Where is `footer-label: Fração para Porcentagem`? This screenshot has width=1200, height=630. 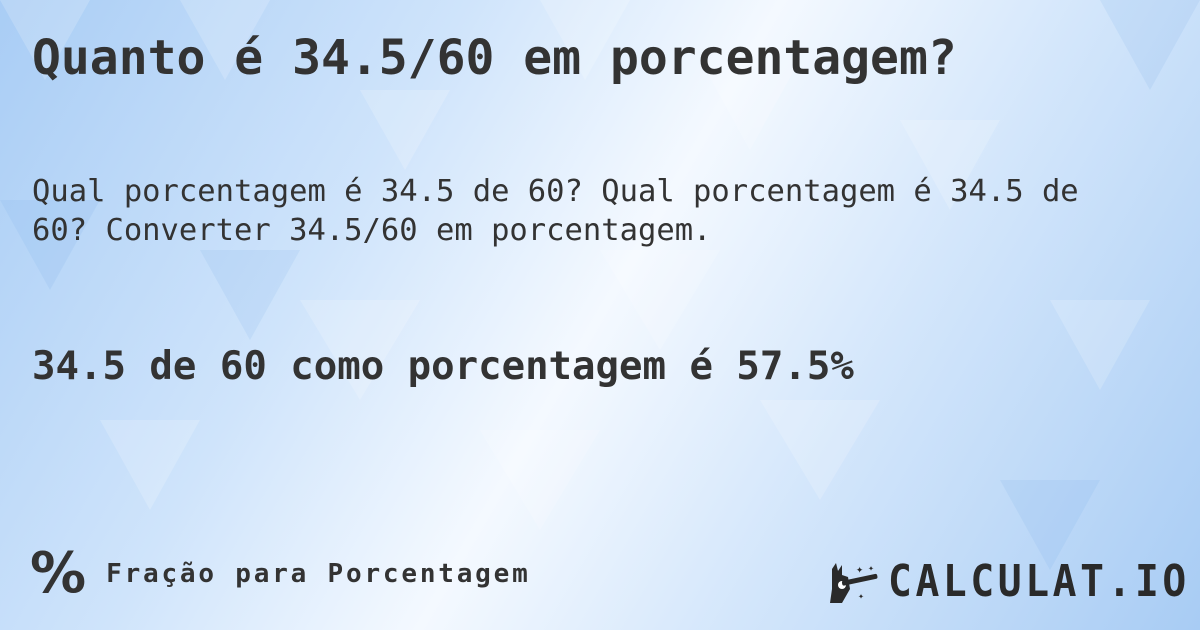 footer-label: Fração para Porcentagem is located at coordinates (318, 574).